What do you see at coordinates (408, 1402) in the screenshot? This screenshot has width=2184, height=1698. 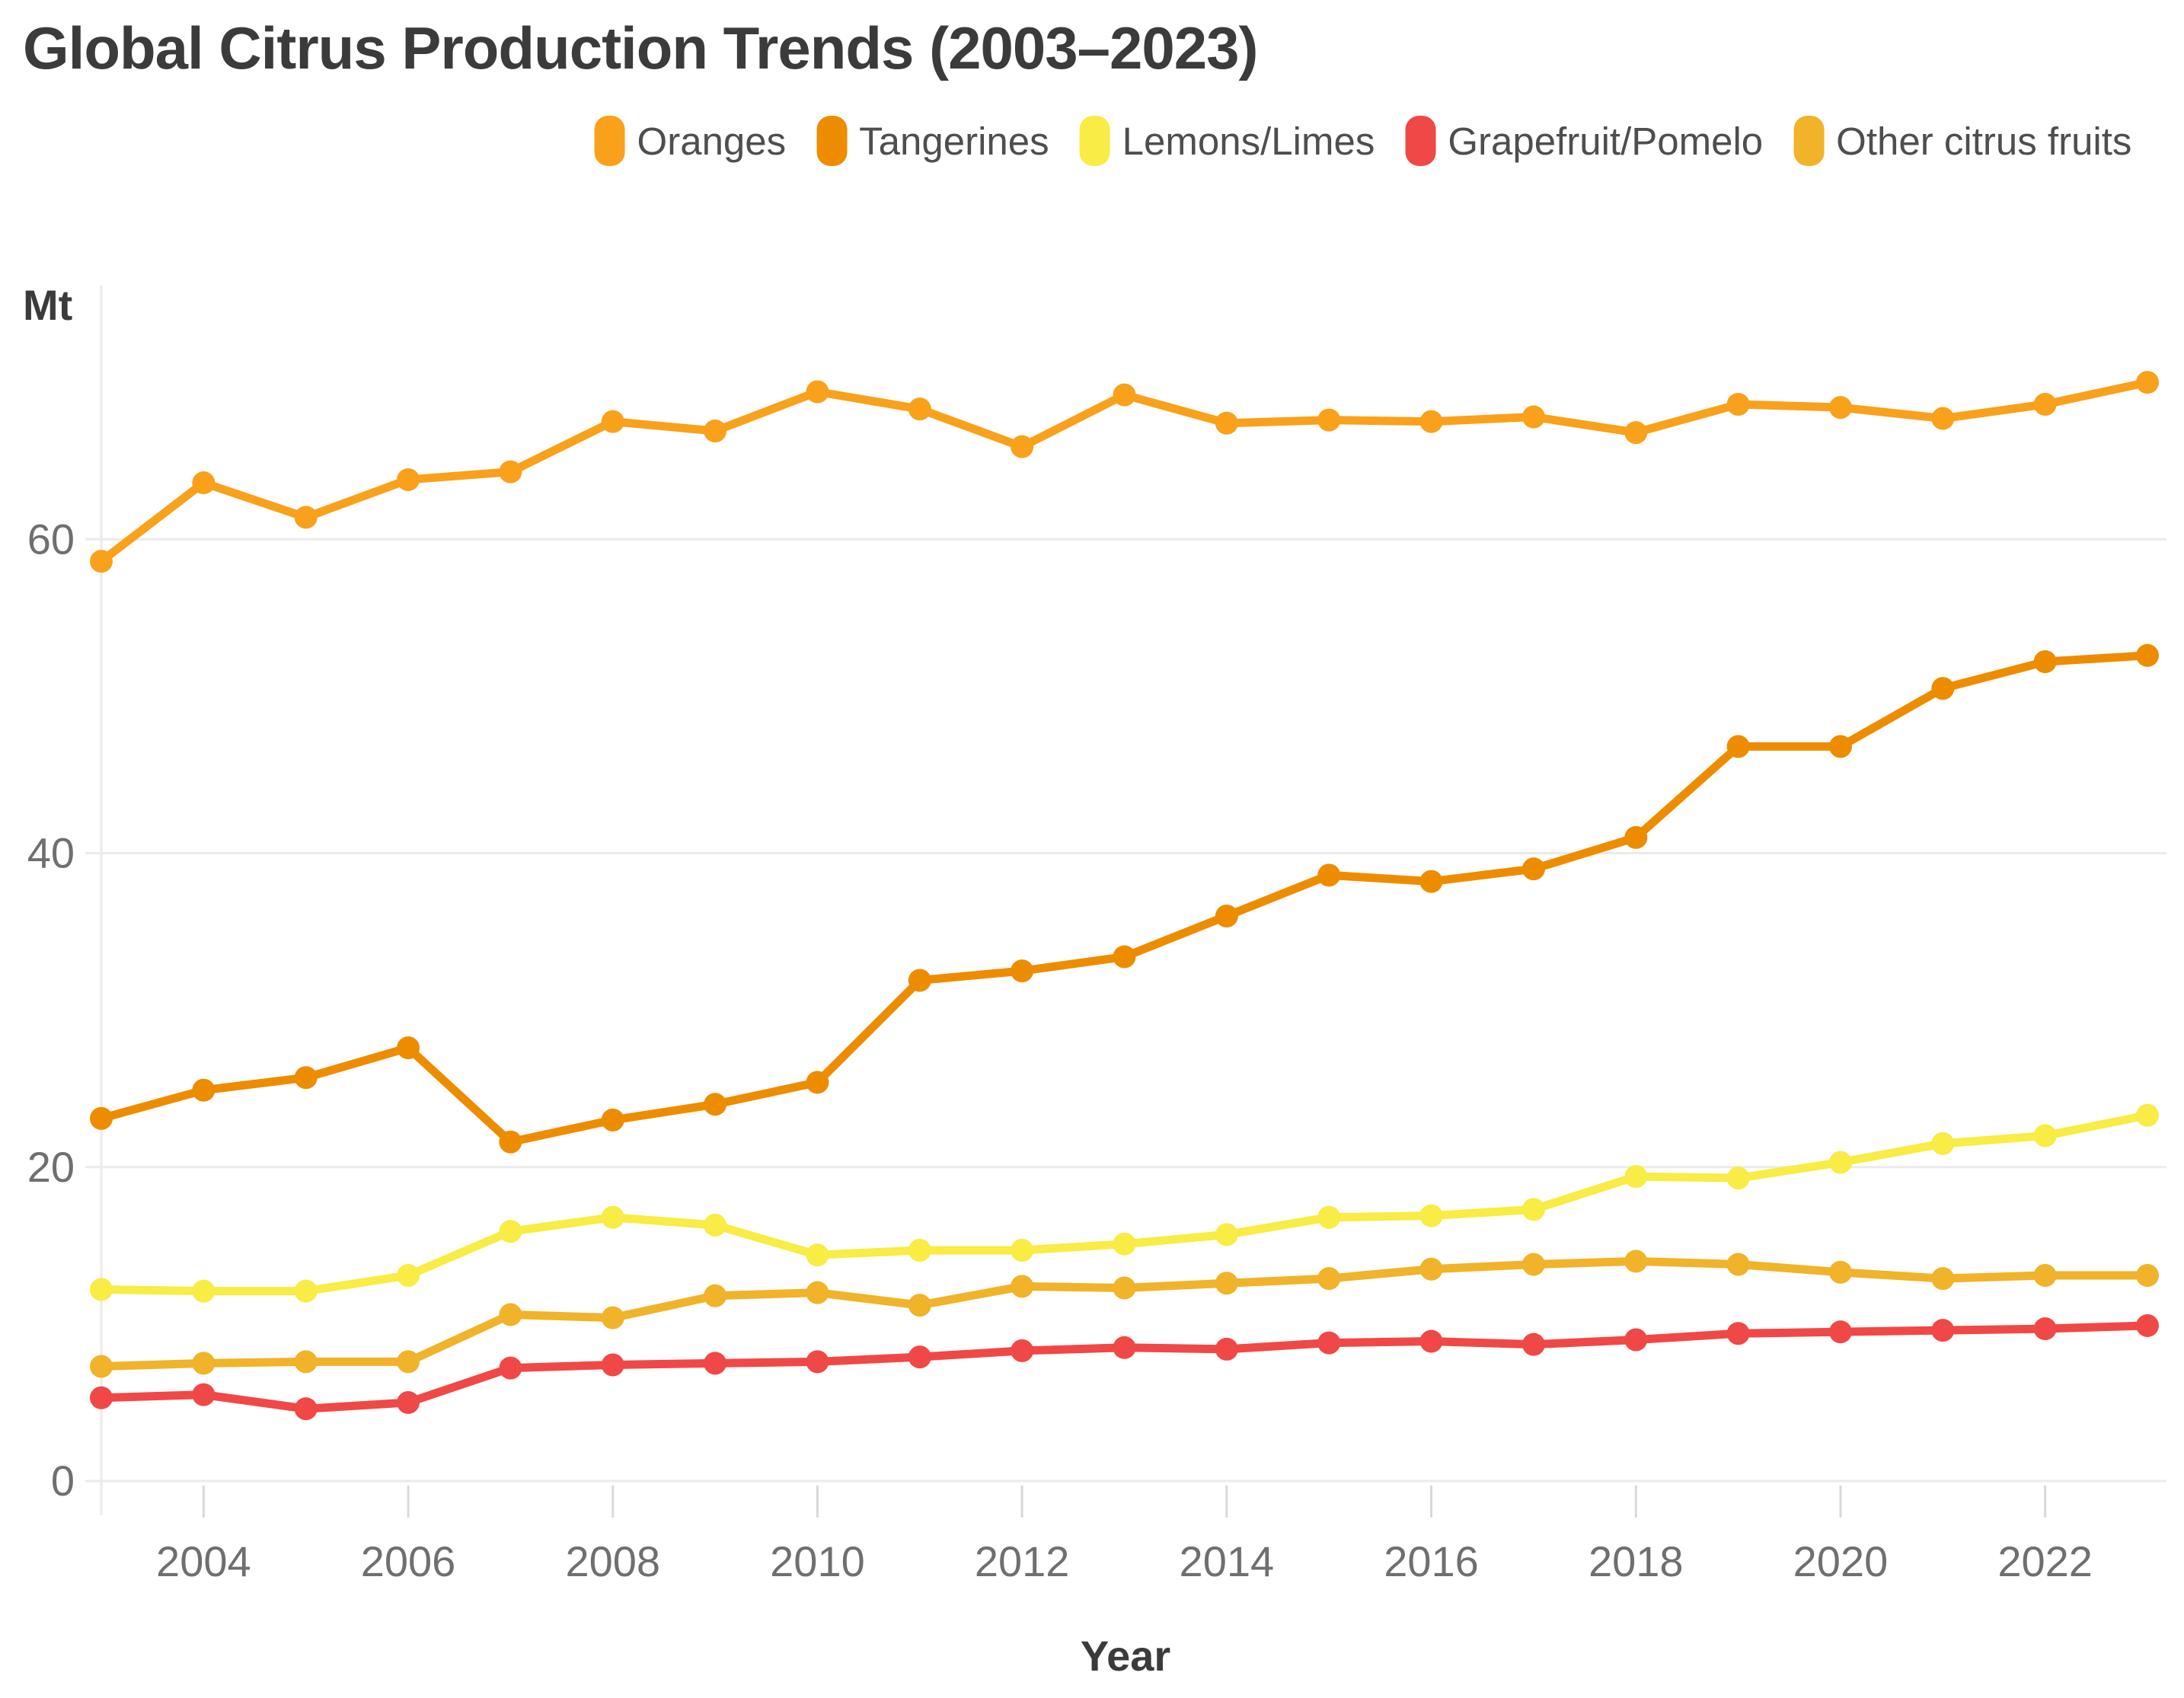 I see `data-point-grapefruit-pomelo-2006` at bounding box center [408, 1402].